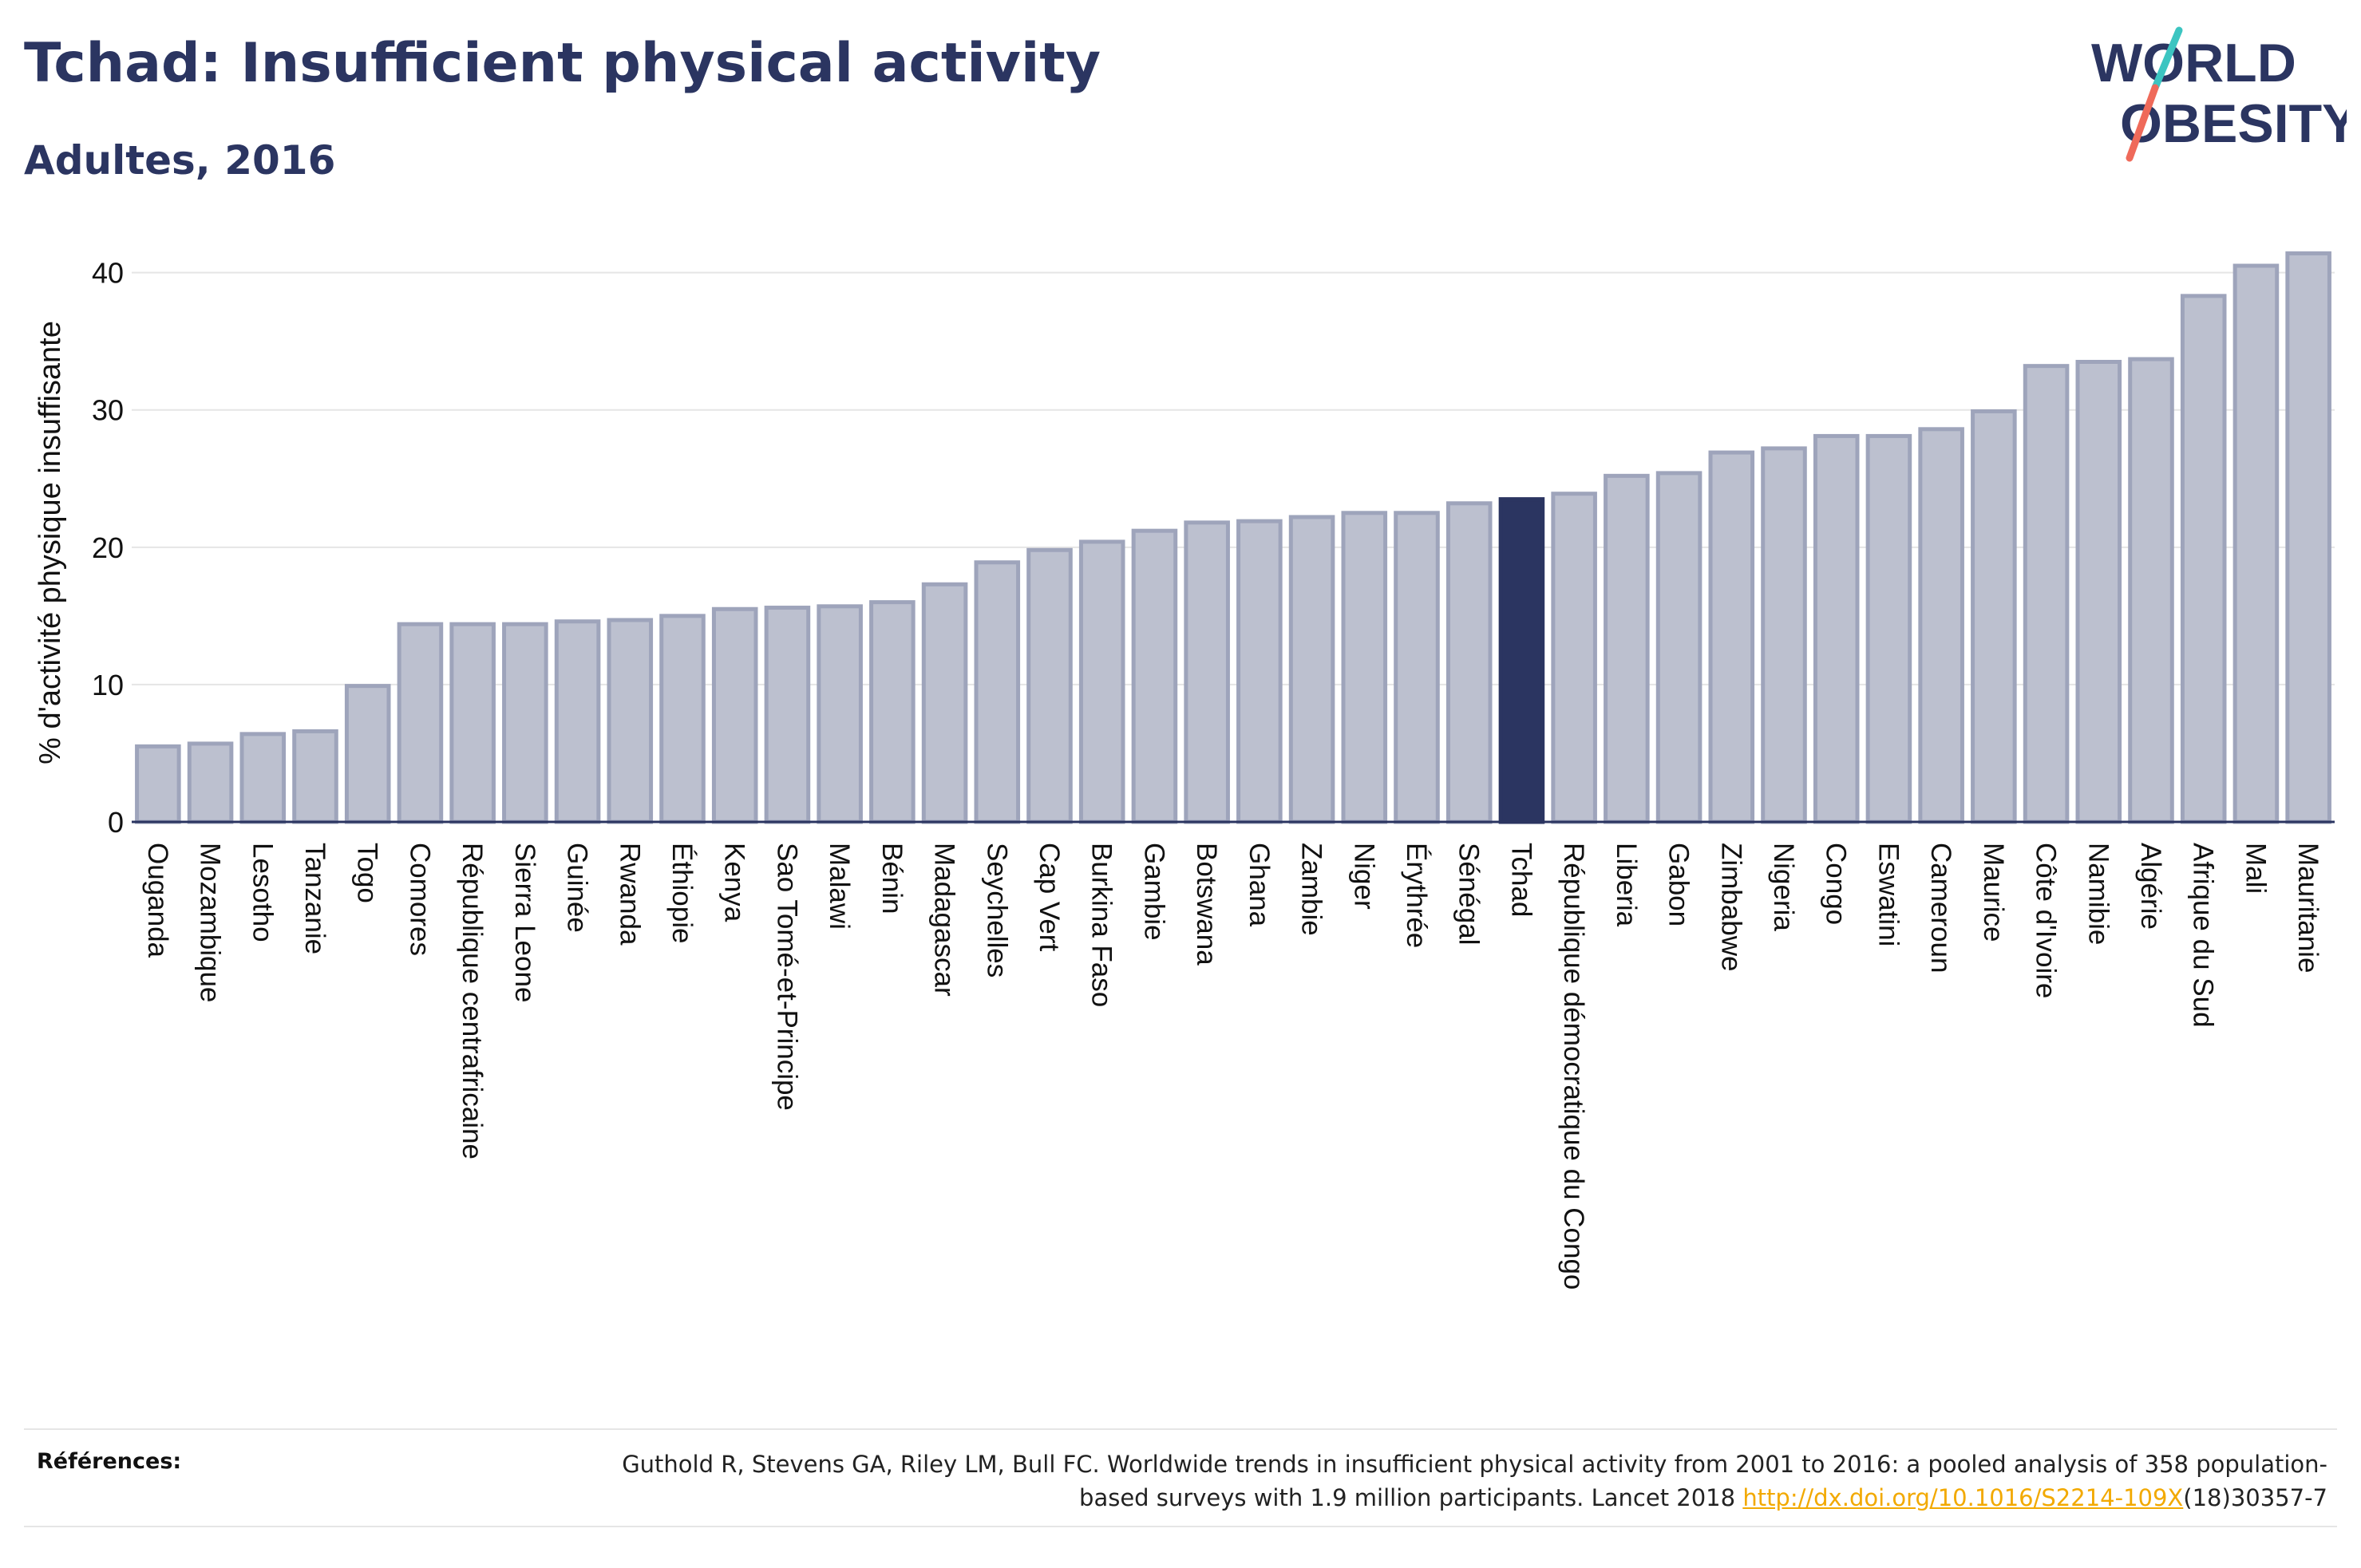 The width and height of the screenshot is (2361, 1568). What do you see at coordinates (1730, 907) in the screenshot?
I see `x-tick-label: Zimbabwe` at bounding box center [1730, 907].